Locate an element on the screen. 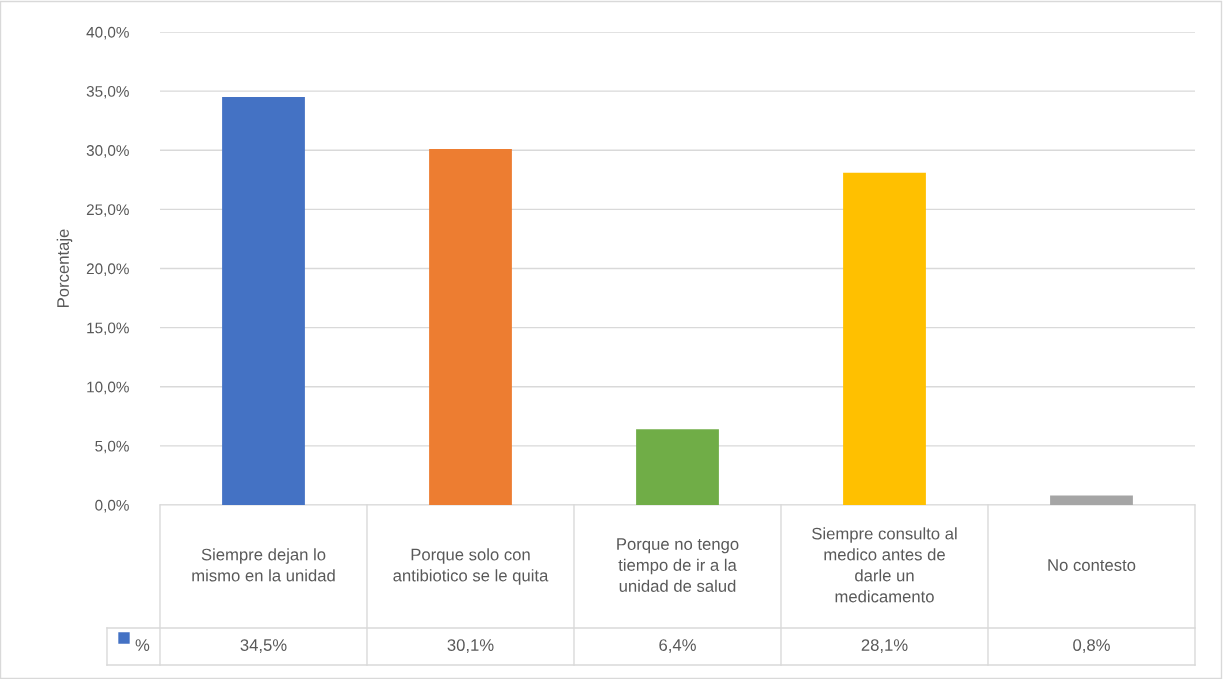 This screenshot has height=679, width=1223. y-tick-label: 15,0% is located at coordinates (108, 329).